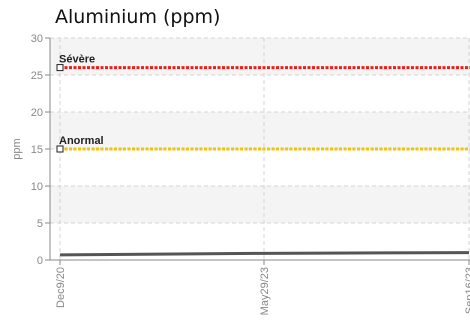  Describe the element at coordinates (37, 39) in the screenshot. I see `y-tick-label: 30` at that location.